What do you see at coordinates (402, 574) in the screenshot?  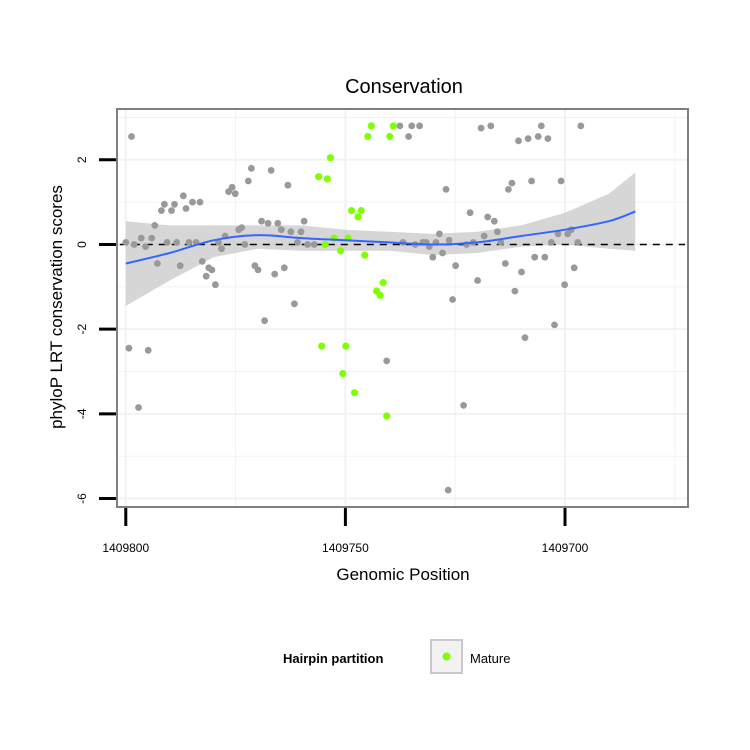 I see `x-axis-label: Genomic Position` at bounding box center [402, 574].